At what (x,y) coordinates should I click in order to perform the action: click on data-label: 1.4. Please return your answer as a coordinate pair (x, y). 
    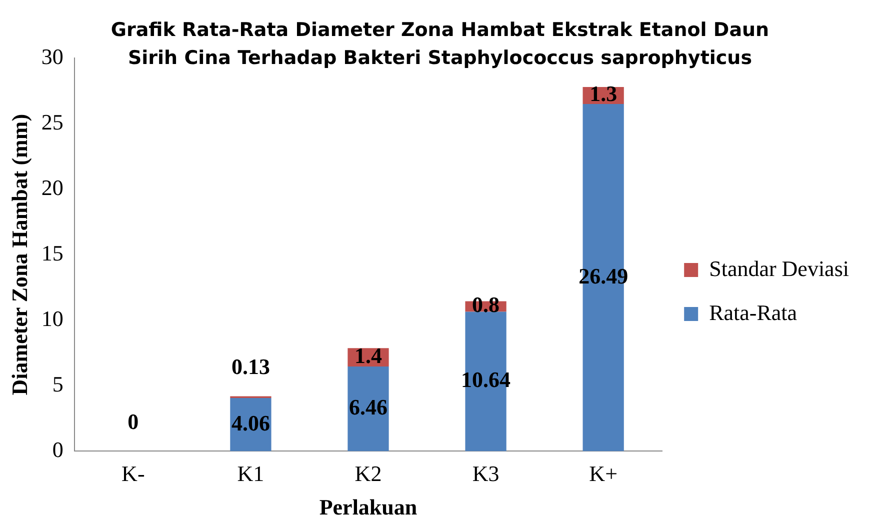
    Looking at the image, I should click on (368, 355).